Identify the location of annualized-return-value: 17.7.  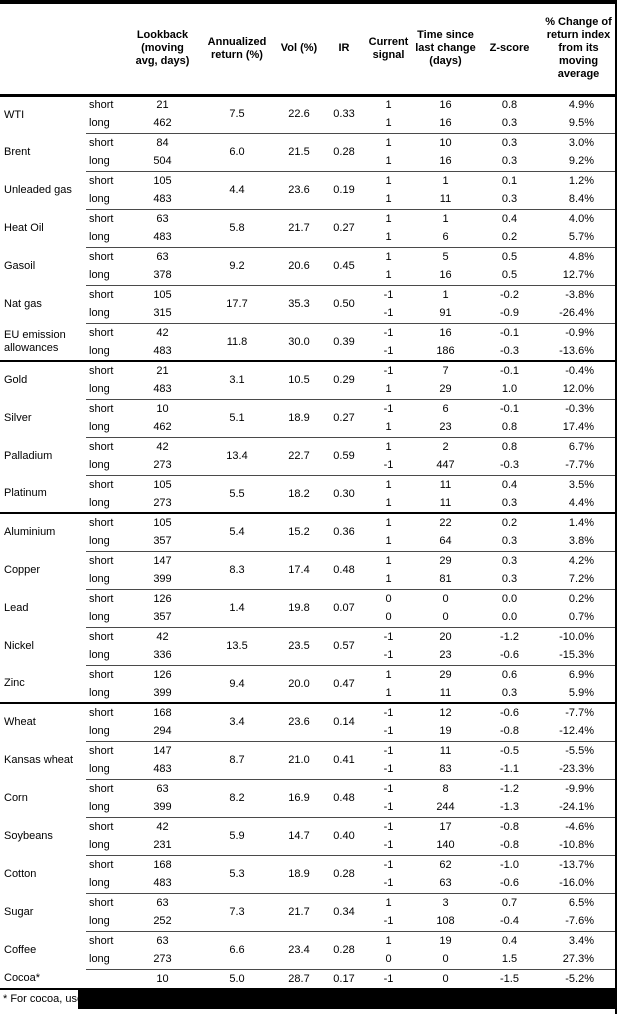
(237, 303).